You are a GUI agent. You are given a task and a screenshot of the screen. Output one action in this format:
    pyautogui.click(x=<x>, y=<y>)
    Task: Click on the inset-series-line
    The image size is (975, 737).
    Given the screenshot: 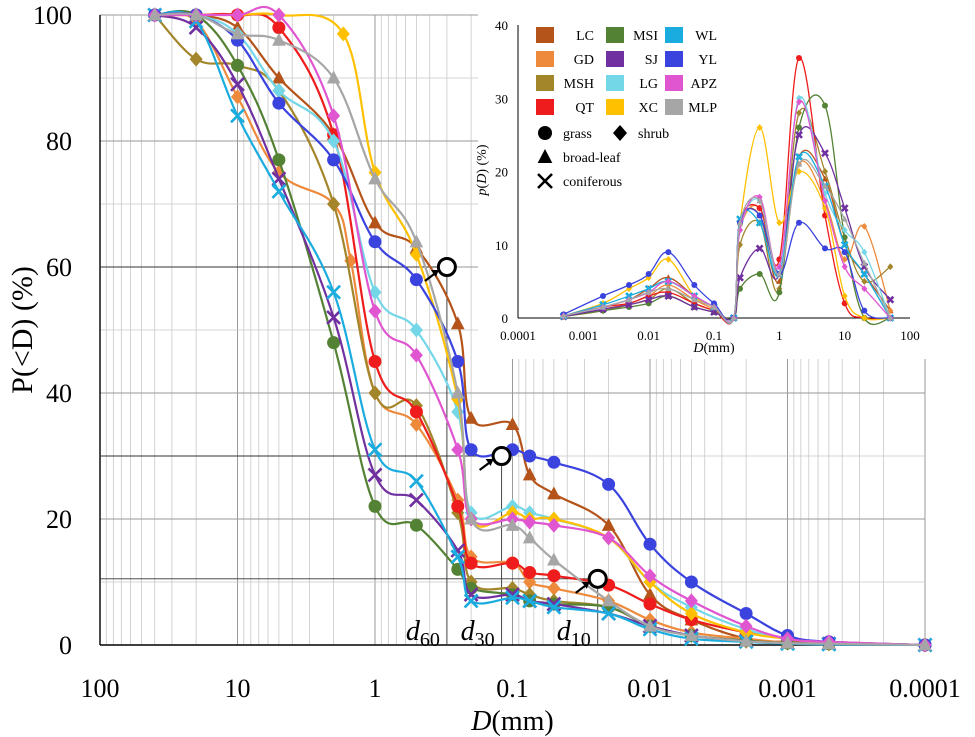 What is the action you would take?
    pyautogui.click(x=727, y=241)
    